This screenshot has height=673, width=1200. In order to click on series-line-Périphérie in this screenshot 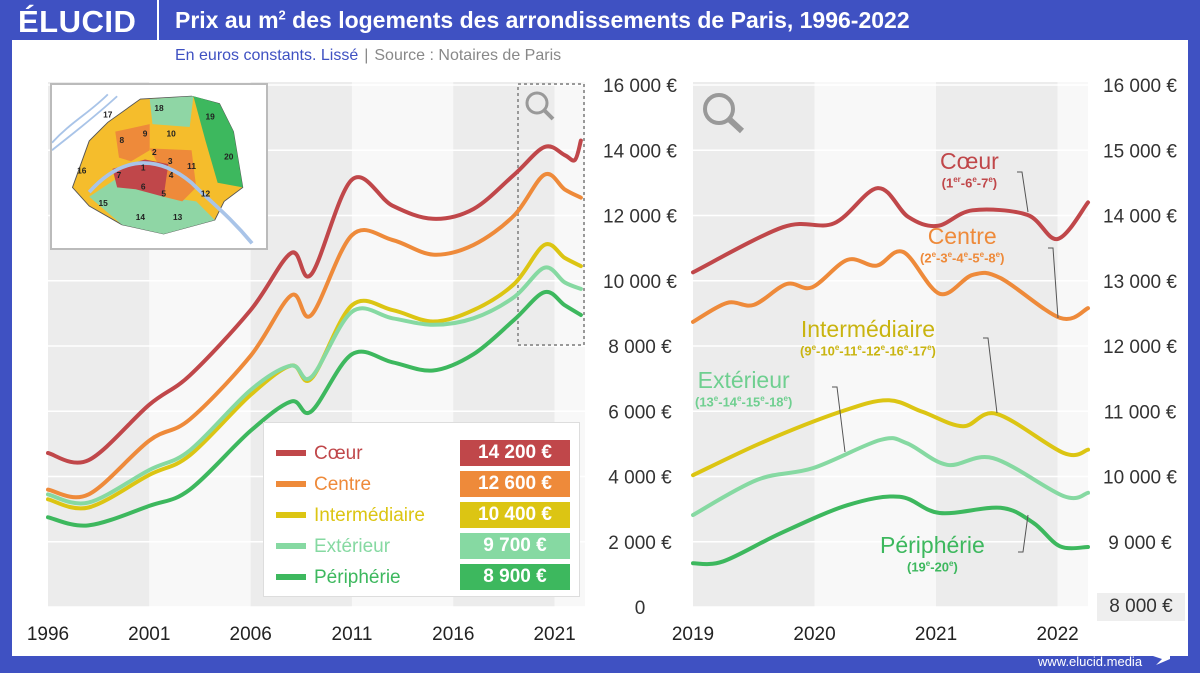, I will do `click(890, 530)`.